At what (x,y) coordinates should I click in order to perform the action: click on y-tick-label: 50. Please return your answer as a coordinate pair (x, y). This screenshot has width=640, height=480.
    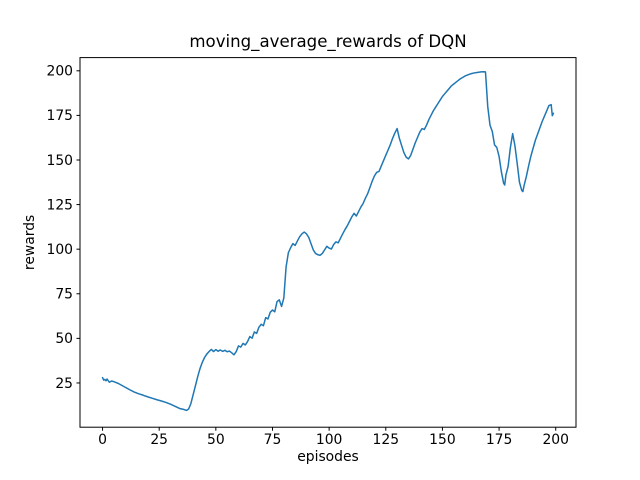
    Looking at the image, I should click on (64, 339).